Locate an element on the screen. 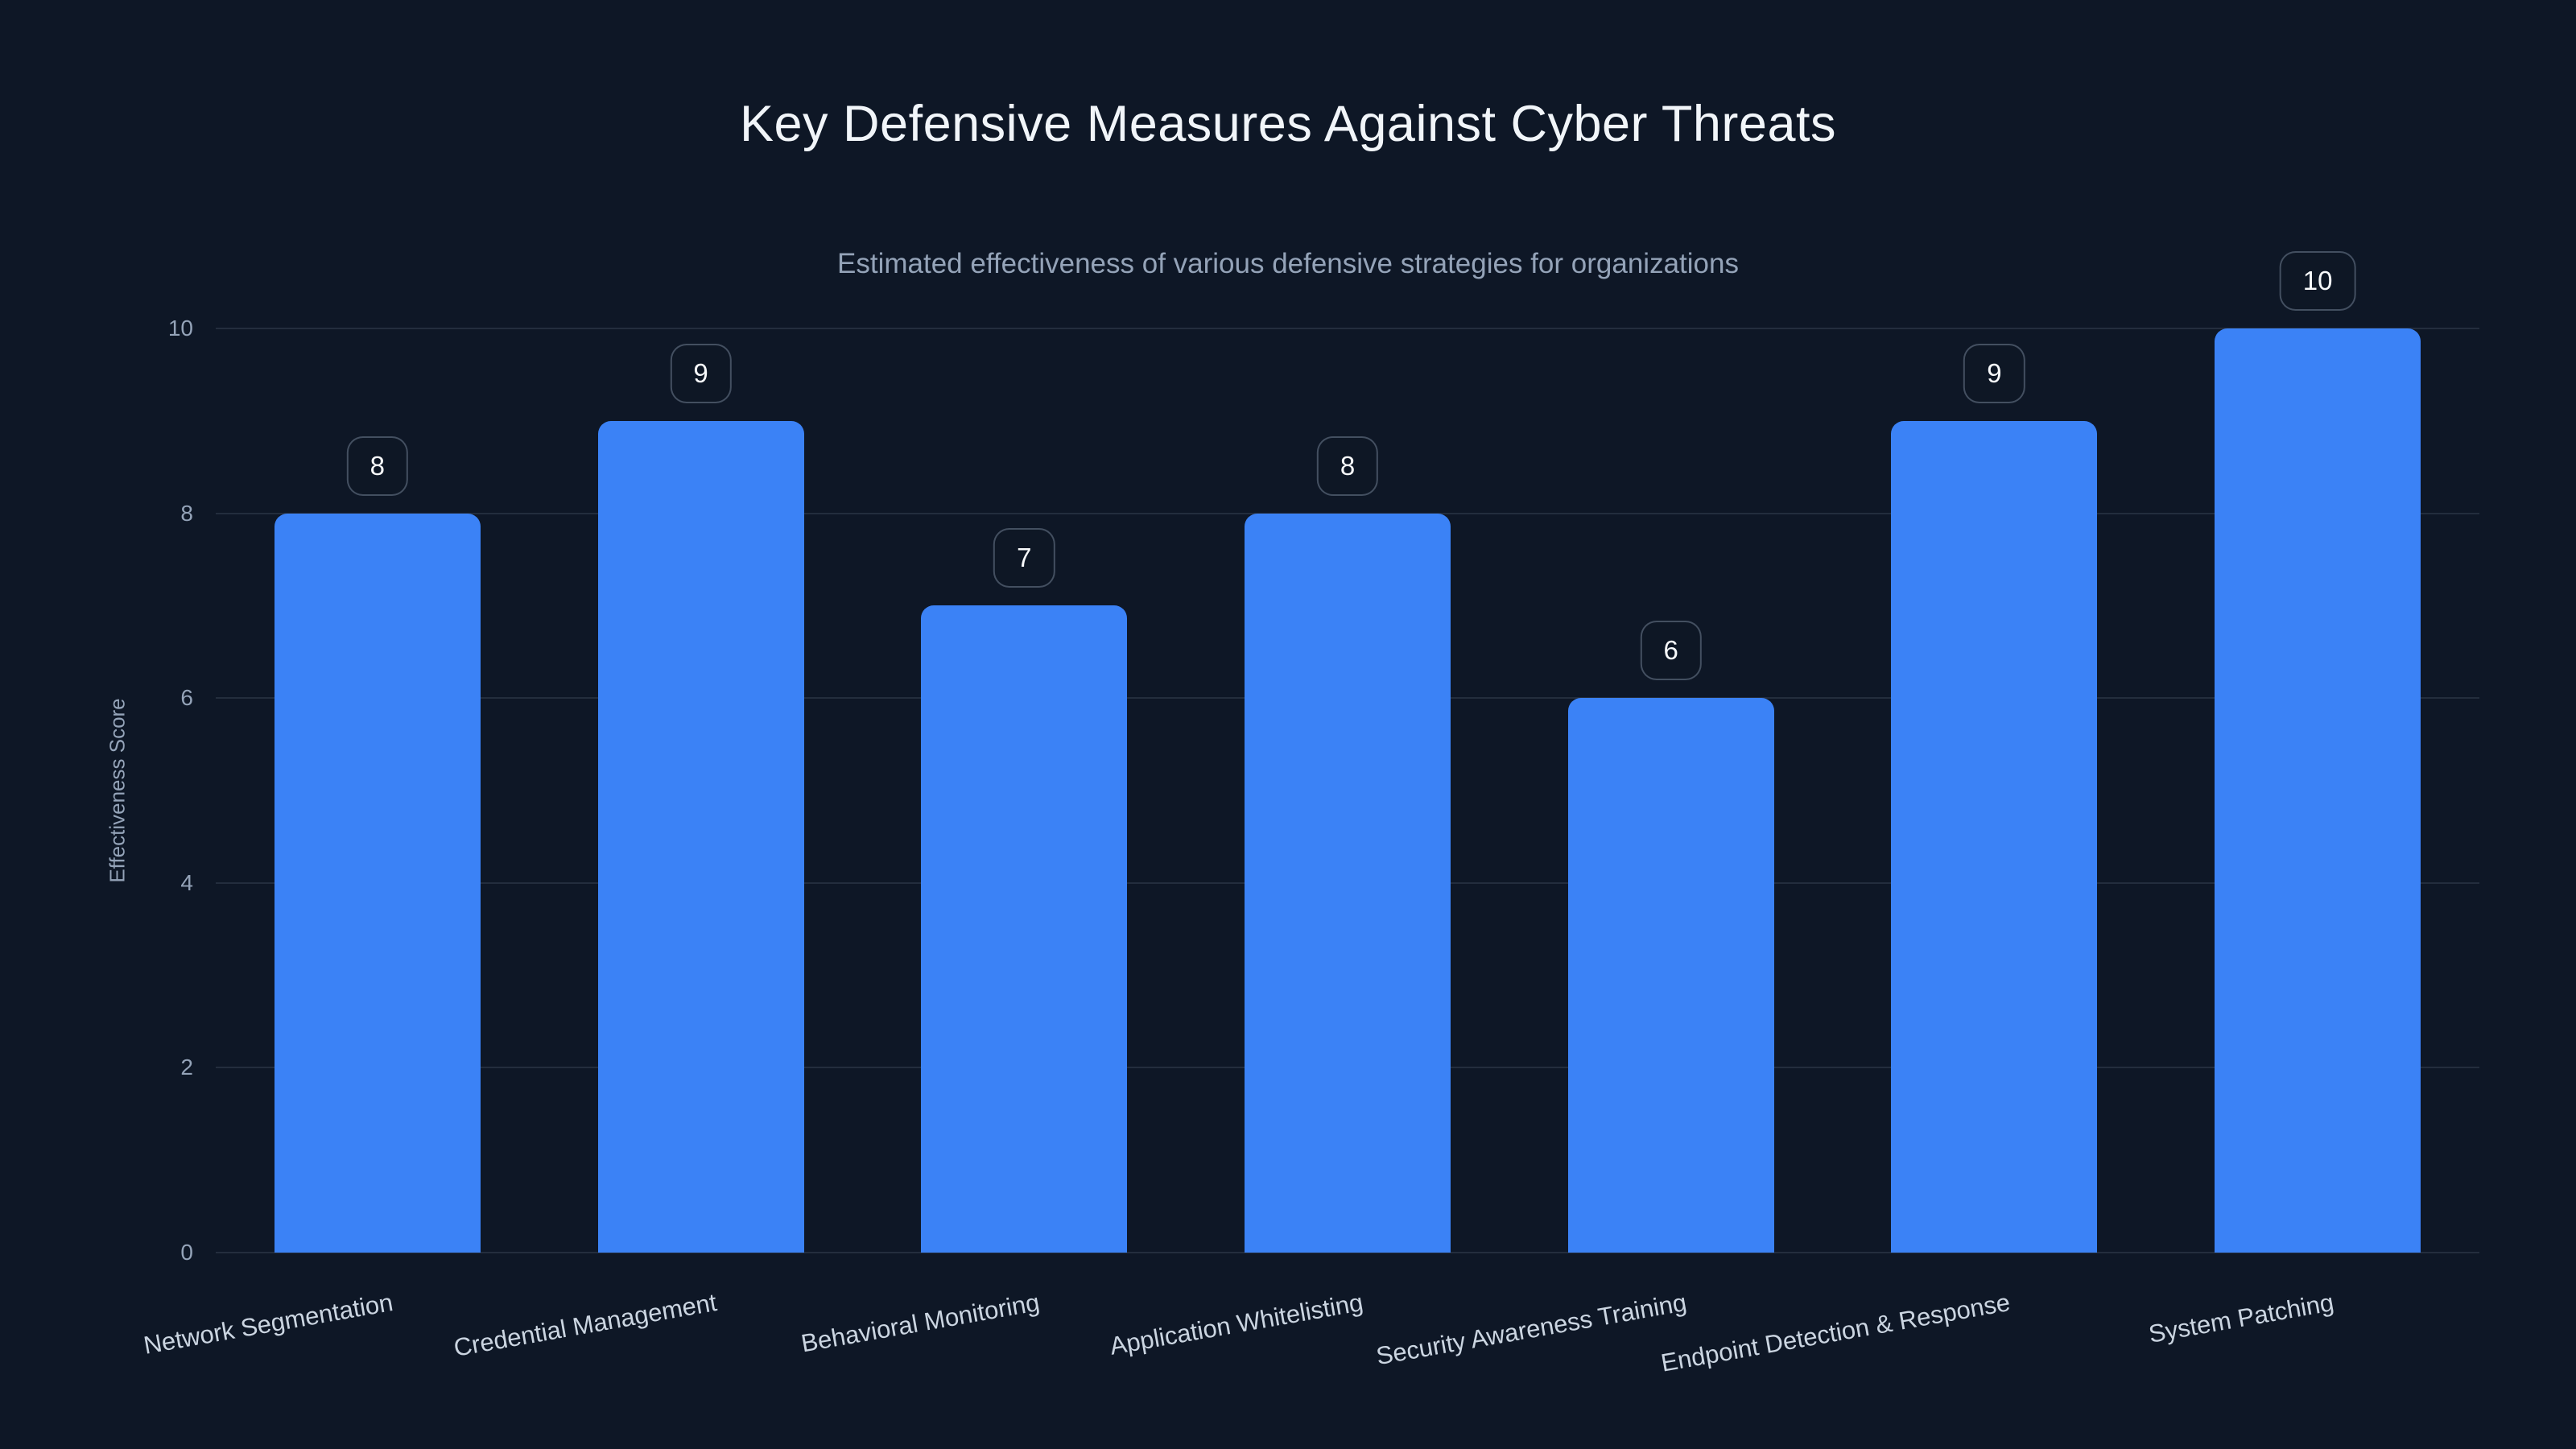 Image resolution: width=2576 pixels, height=1449 pixels. y-tick-label-2: 2 is located at coordinates (186, 1067).